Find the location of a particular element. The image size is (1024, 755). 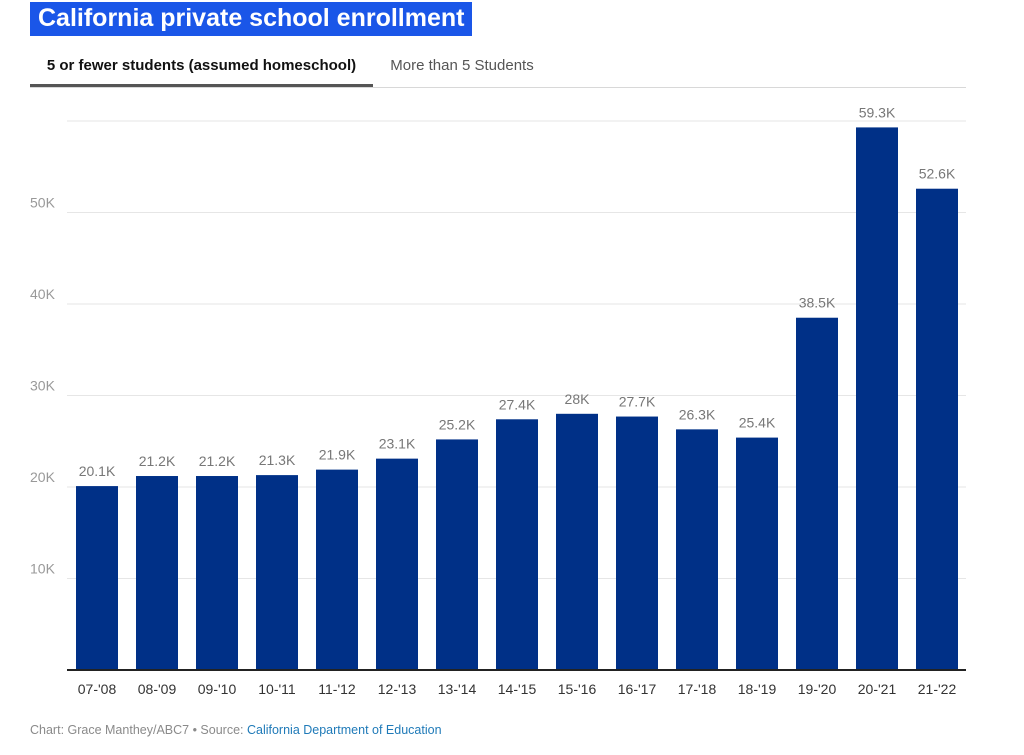

chart-title: California private school enrollment is located at coordinates (251, 19).